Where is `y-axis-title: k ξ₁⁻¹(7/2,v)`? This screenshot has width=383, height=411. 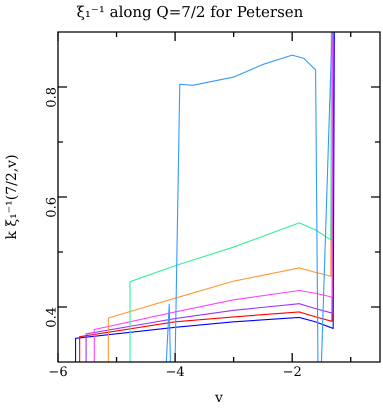 y-axis-title: k ξ₁⁻¹(7/2,v) is located at coordinates (12, 197).